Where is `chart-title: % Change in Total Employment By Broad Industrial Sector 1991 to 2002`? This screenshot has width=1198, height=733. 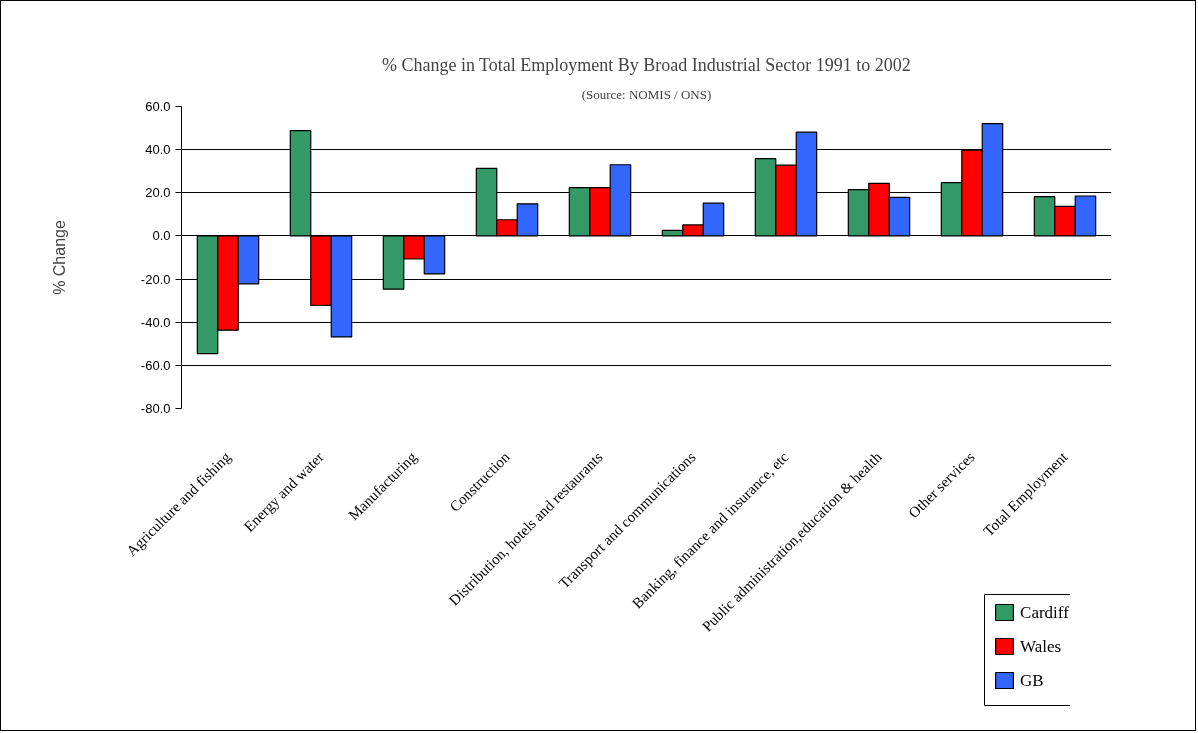
chart-title: % Change in Total Employment By Broad Industrial Sector 1991 to 2002 is located at coordinates (646, 64).